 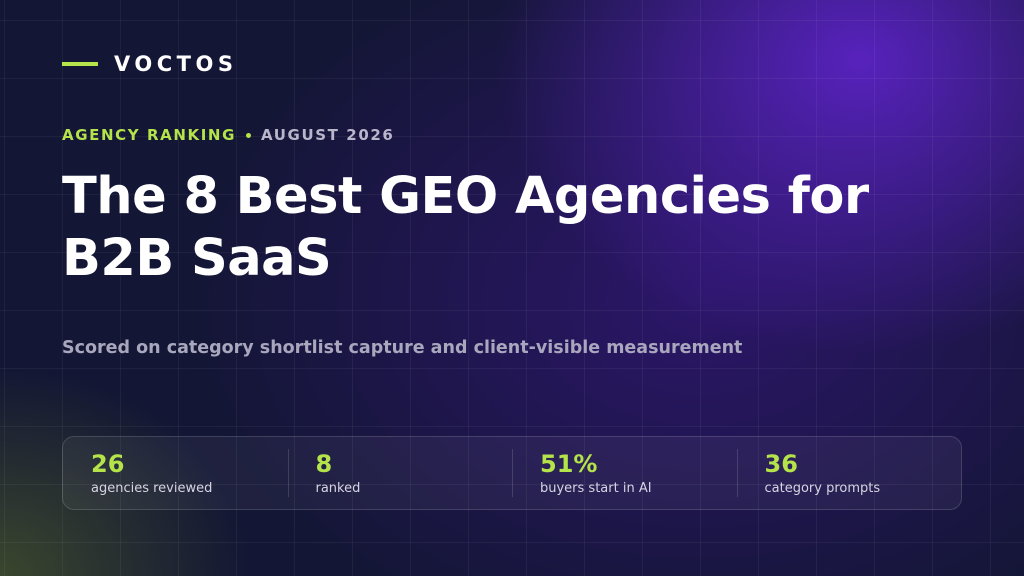 I want to click on stat-label: buyers start in AI, so click(x=596, y=488).